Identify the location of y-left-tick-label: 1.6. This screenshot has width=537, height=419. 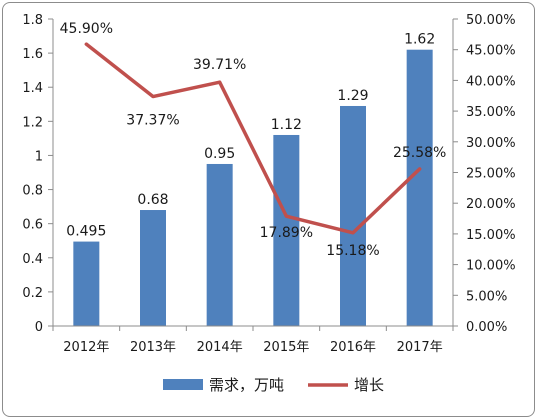
(32, 54).